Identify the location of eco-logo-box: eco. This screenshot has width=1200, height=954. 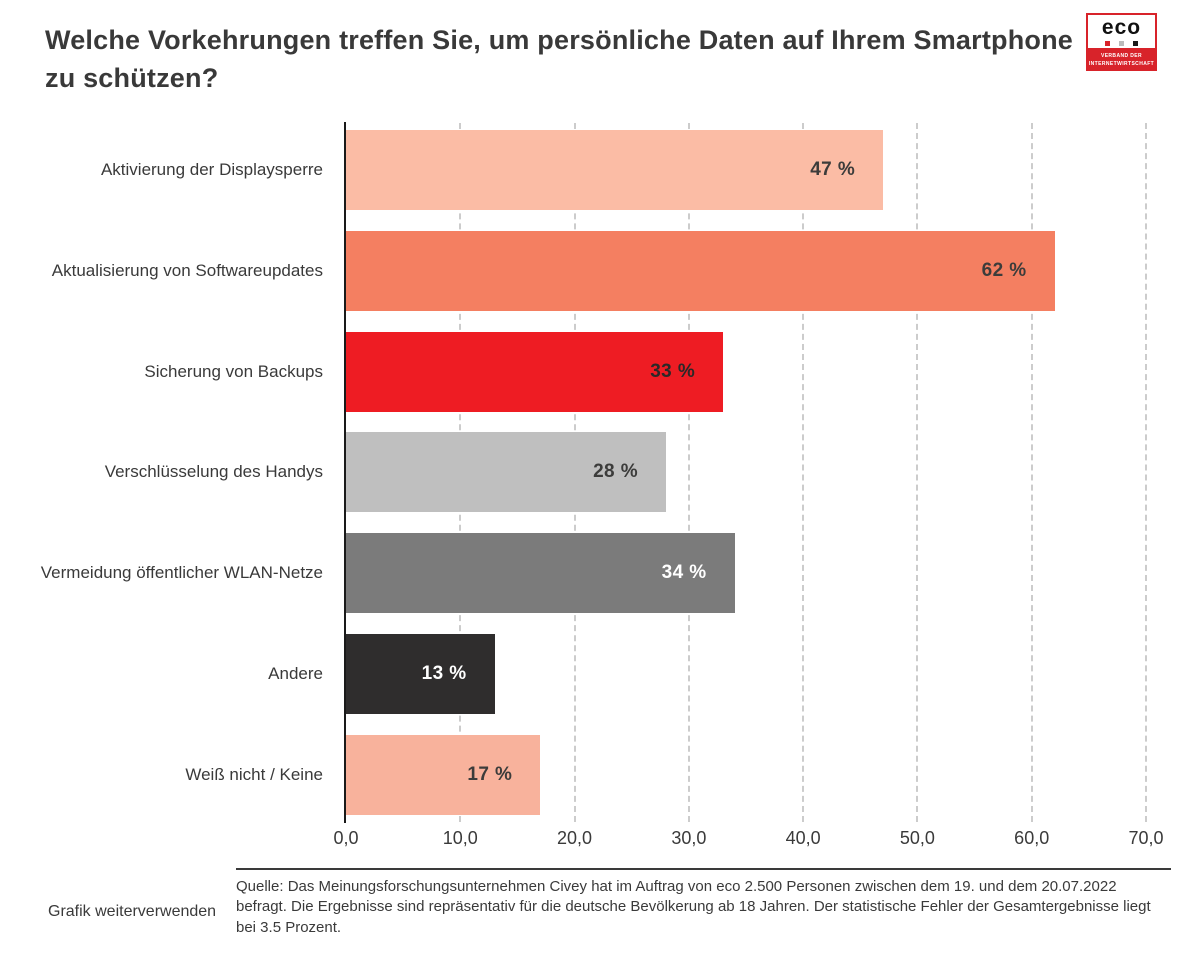
(1121, 31).